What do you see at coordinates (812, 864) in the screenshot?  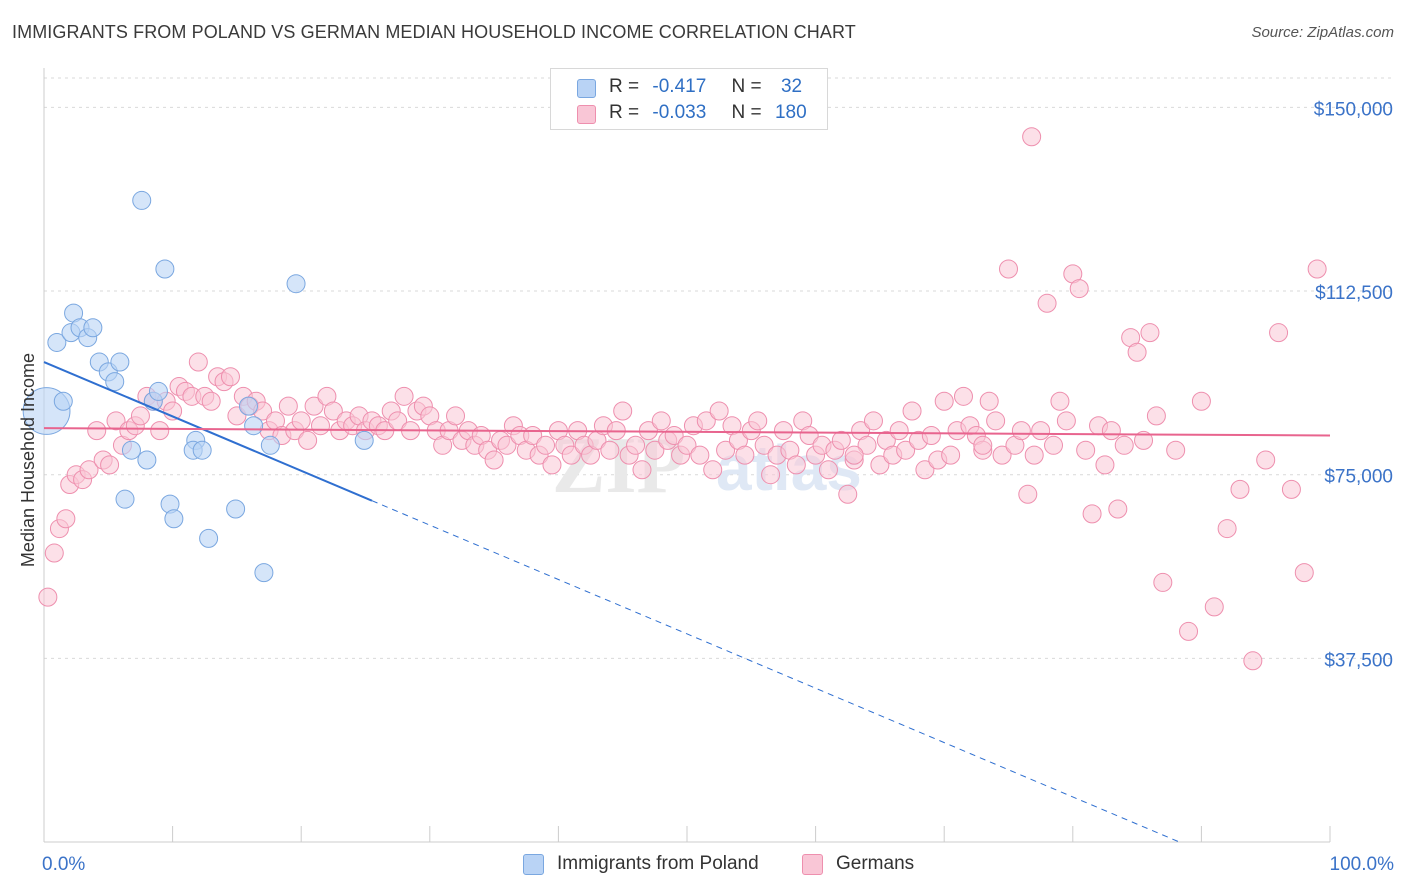 I see `german-legend-swatch` at bounding box center [812, 864].